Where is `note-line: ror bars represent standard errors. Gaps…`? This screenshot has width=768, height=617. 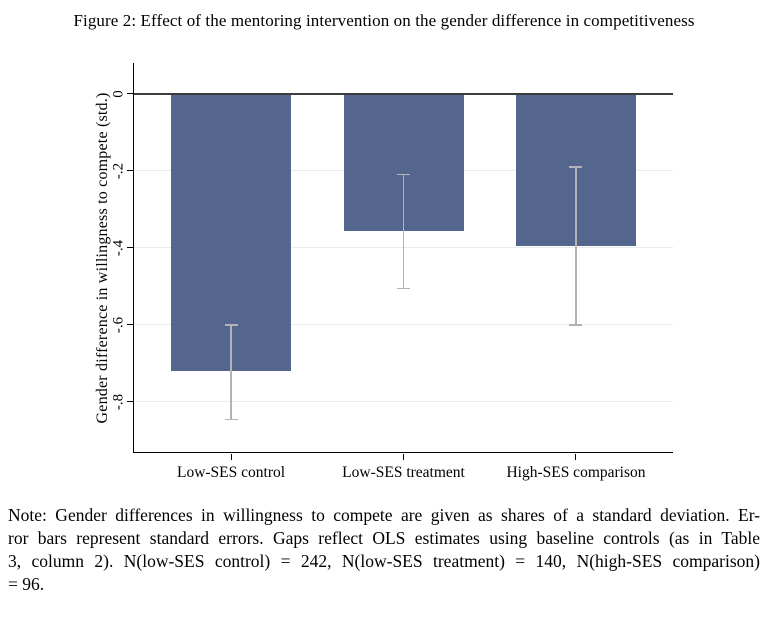 note-line: ror bars represent standard errors. Gaps… is located at coordinates (384, 538).